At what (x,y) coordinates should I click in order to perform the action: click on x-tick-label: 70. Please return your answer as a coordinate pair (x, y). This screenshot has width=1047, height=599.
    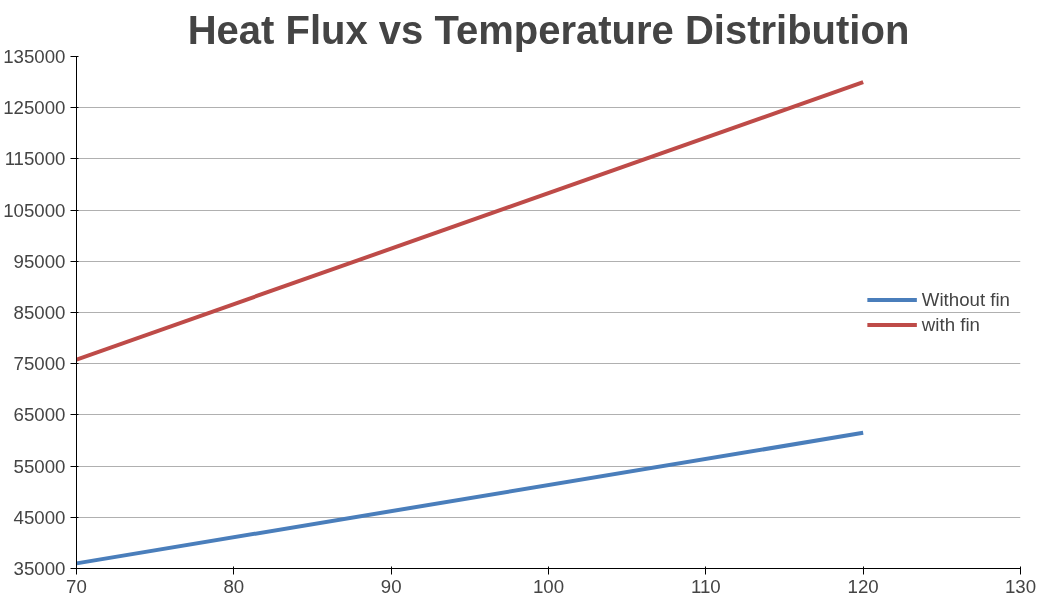
    Looking at the image, I should click on (76, 586).